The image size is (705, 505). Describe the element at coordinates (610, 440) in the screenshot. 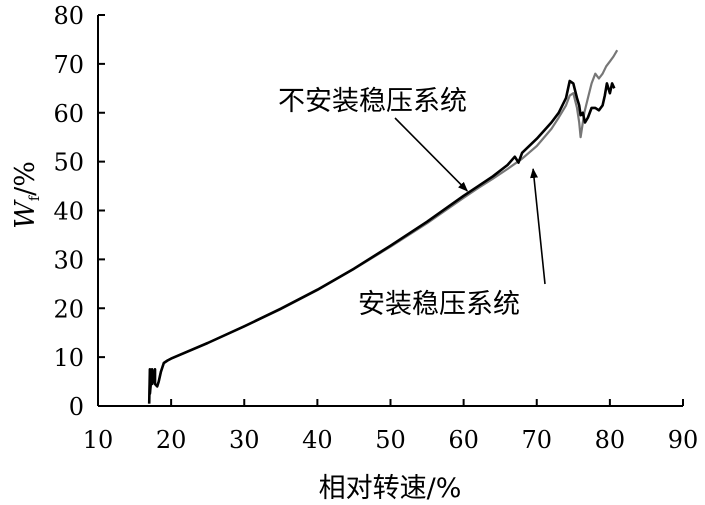

I see `x-tick-label: 80` at that location.